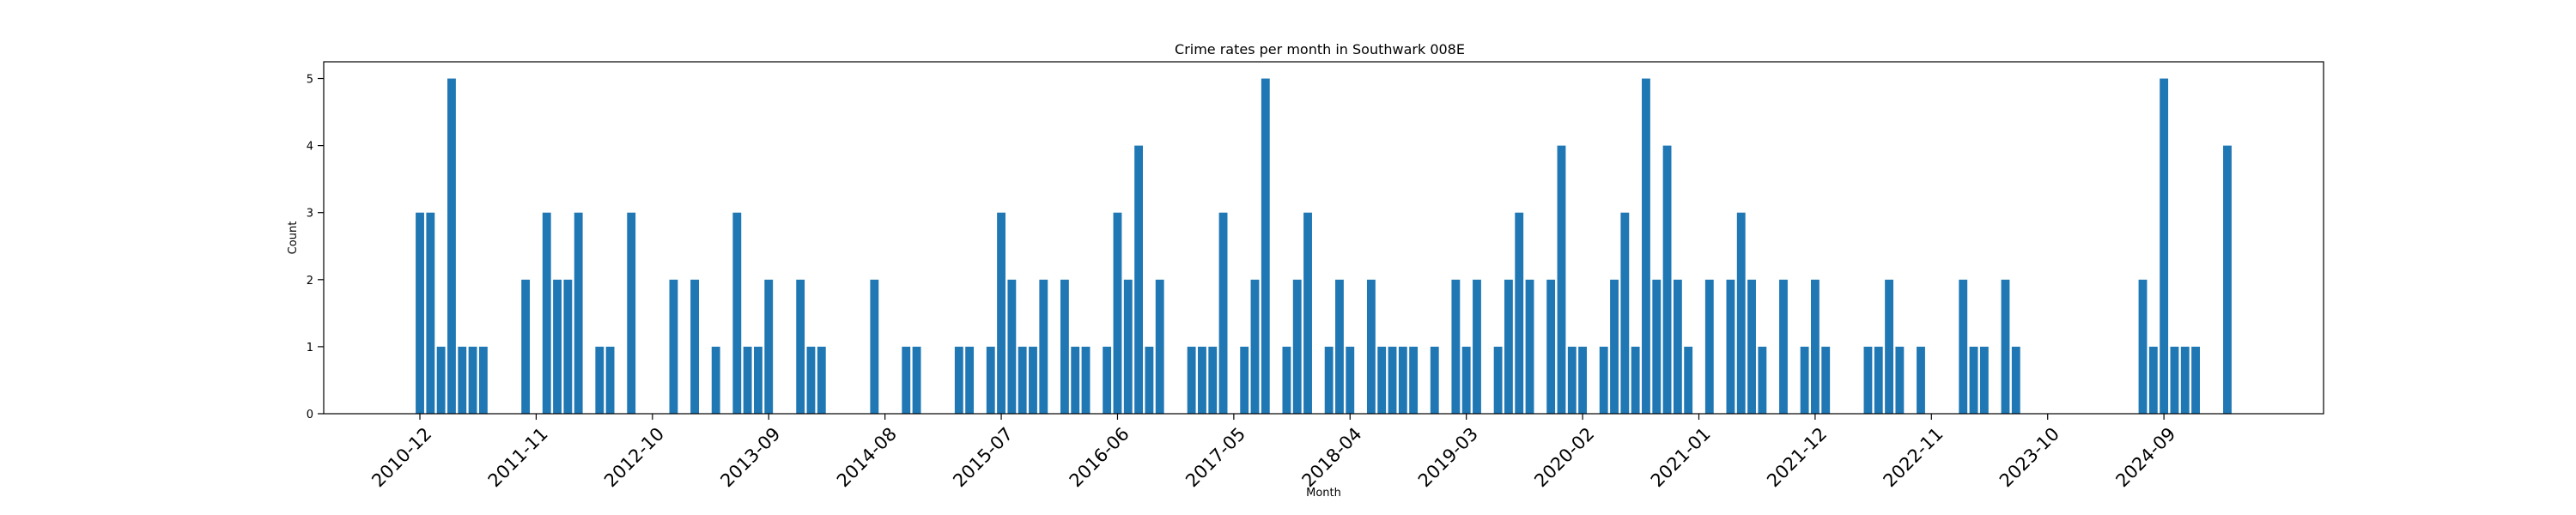 Image resolution: width=2576 pixels, height=515 pixels. I want to click on y-tick-label: 2, so click(310, 281).